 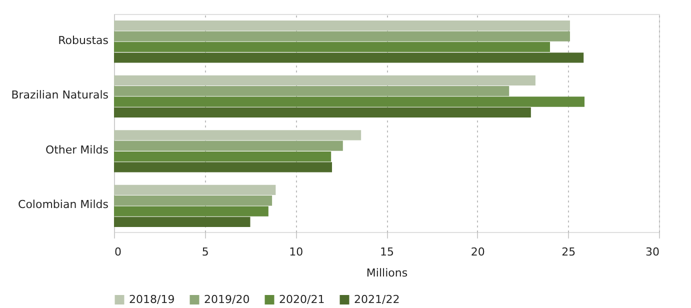 I want to click on legend-label: 2019/20, so click(x=227, y=299).